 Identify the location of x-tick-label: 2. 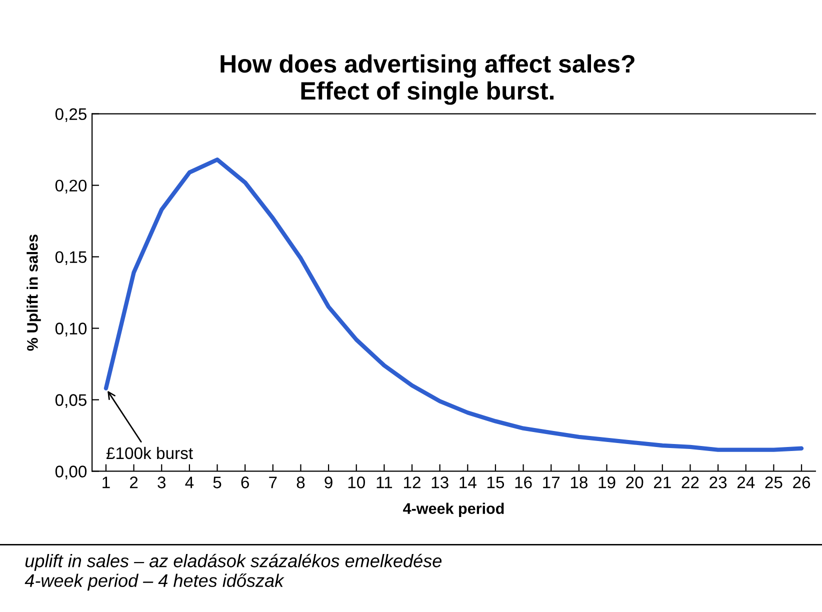
(134, 482).